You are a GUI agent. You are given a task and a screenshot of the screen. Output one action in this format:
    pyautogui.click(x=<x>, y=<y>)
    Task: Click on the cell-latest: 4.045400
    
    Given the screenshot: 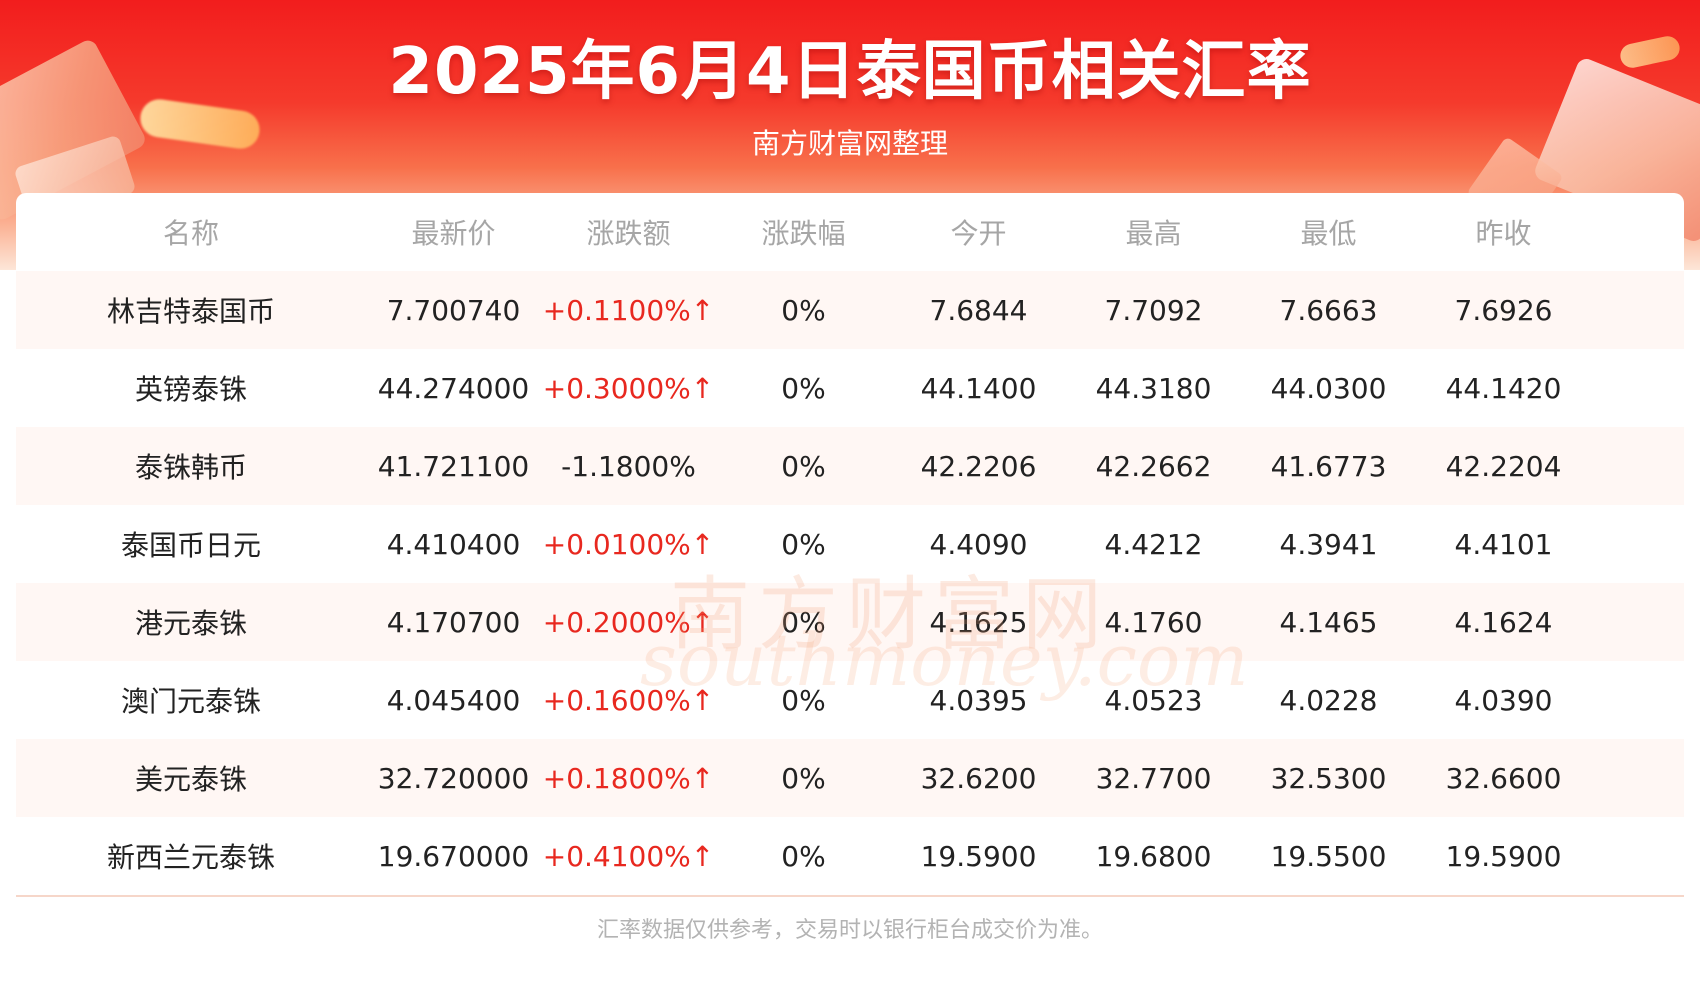 What is the action you would take?
    pyautogui.click(x=453, y=700)
    